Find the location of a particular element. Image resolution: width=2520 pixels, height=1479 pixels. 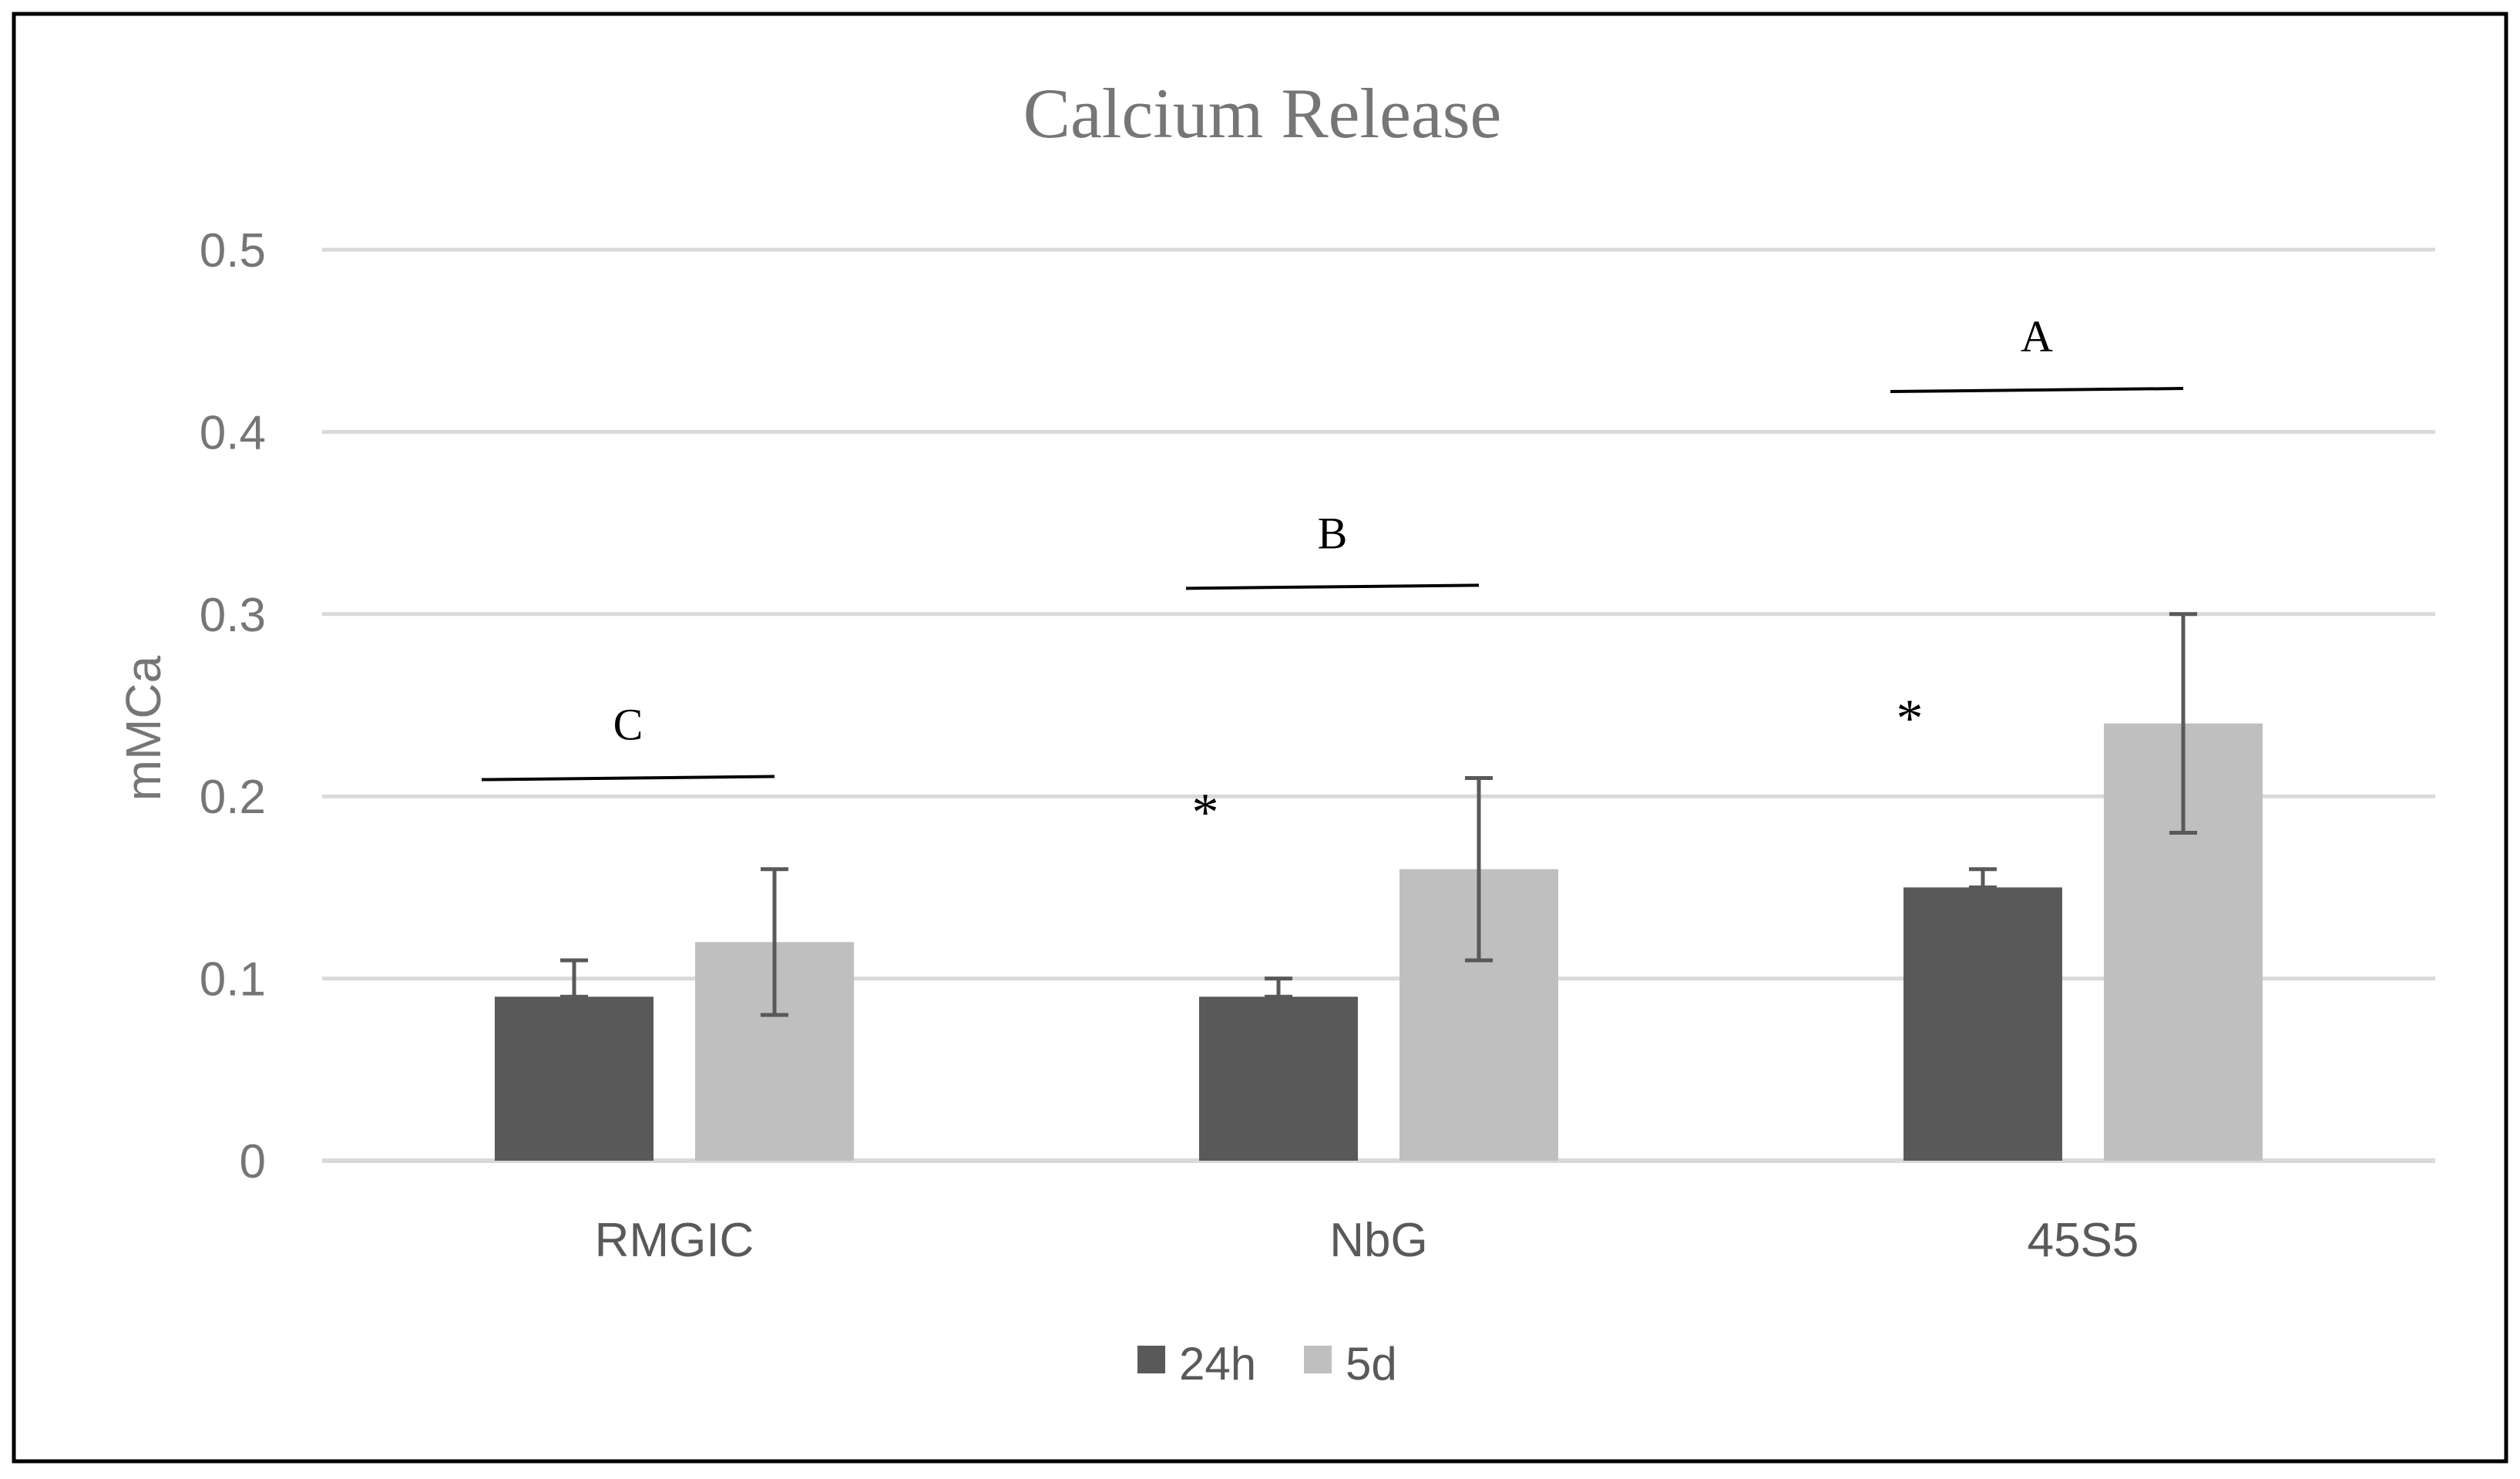

group-letter: C is located at coordinates (628, 725).